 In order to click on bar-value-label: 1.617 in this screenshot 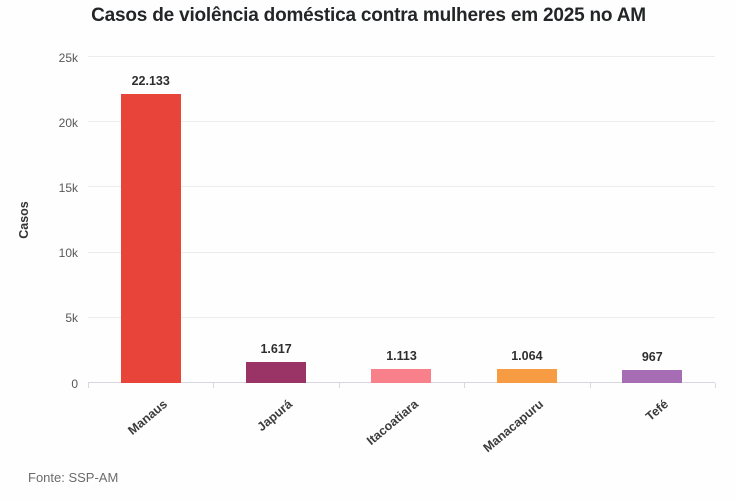, I will do `click(276, 348)`.